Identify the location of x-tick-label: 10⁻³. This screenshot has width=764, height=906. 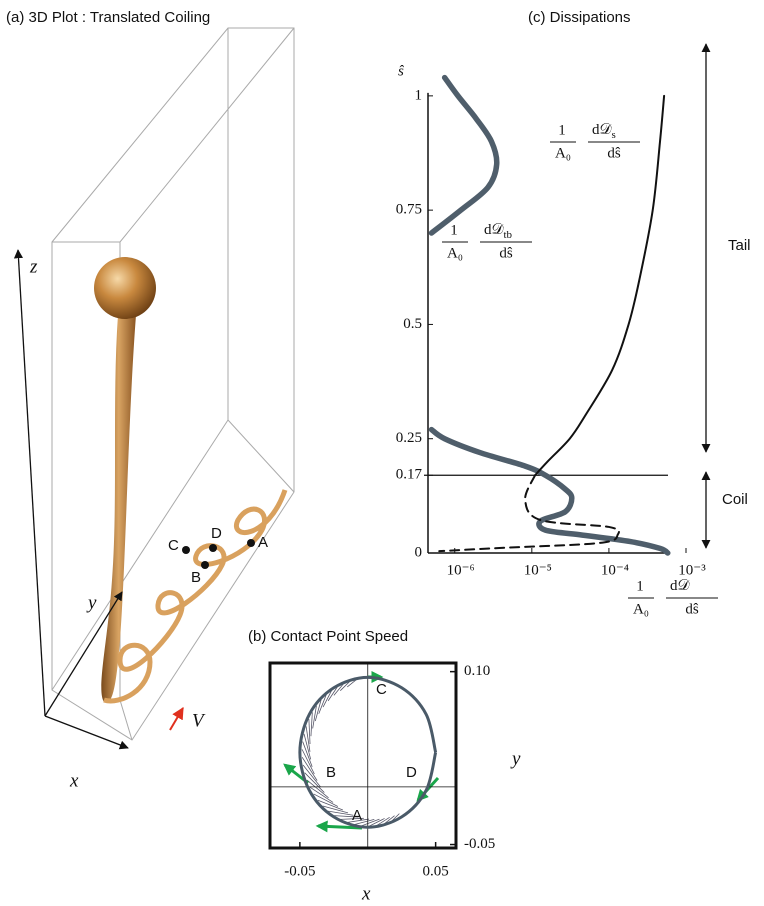
(692, 570).